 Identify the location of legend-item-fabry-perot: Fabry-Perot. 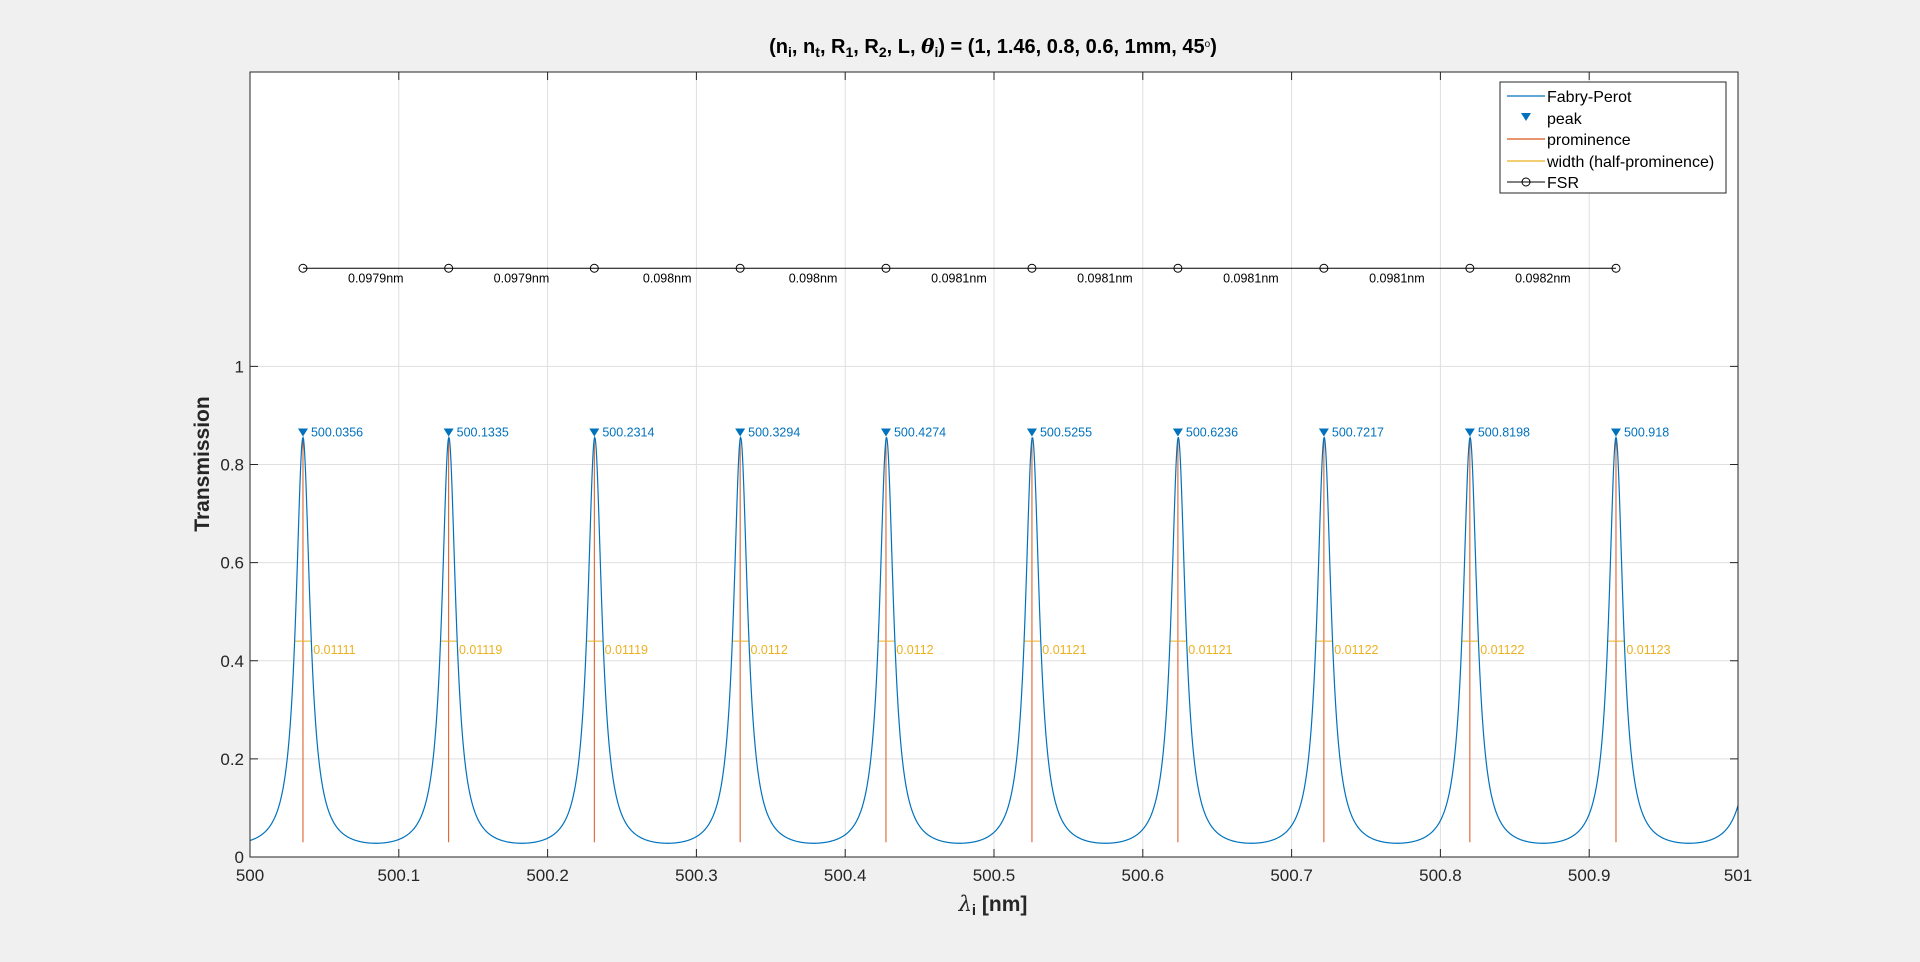
(1569, 97).